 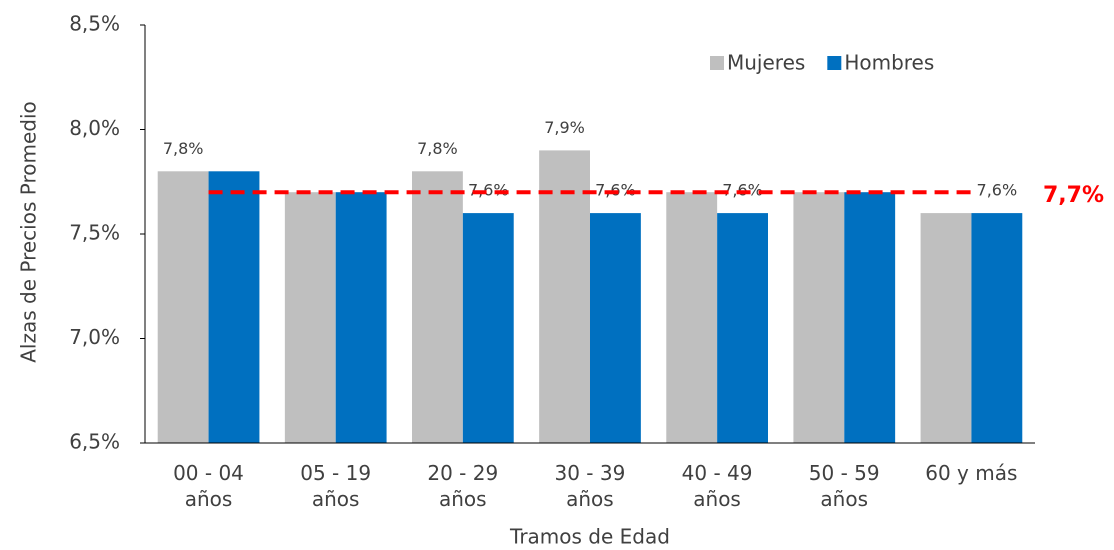 What do you see at coordinates (336, 486) in the screenshot?
I see `x-tick-label: 05 - 19 años` at bounding box center [336, 486].